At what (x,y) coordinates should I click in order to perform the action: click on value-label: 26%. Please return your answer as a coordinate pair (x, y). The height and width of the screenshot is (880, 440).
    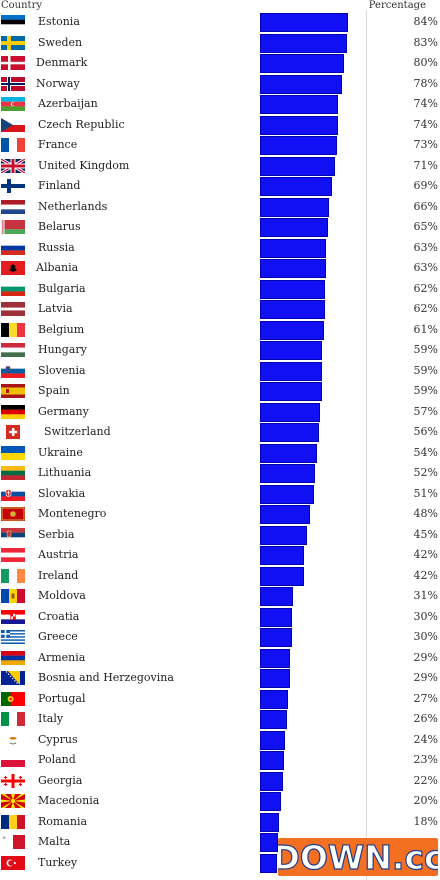
    Looking at the image, I should click on (425, 718).